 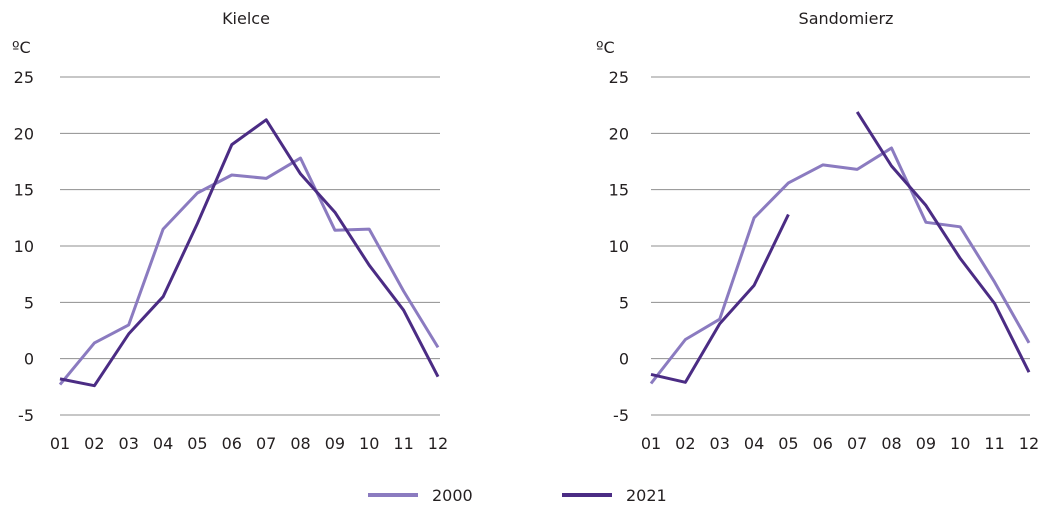 What do you see at coordinates (197, 443) in the screenshot?
I see `x-tick-label-0-4: 05` at bounding box center [197, 443].